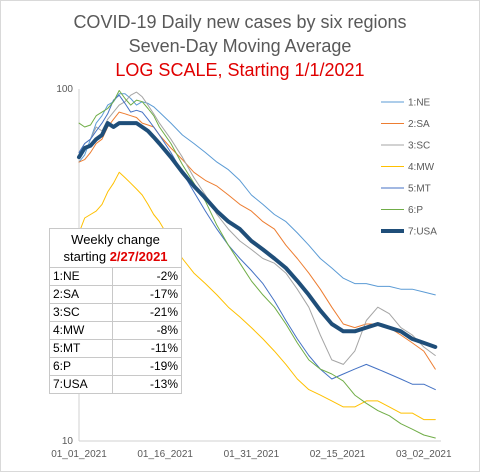 The height and width of the screenshot is (472, 480). What do you see at coordinates (147, 312) in the screenshot?
I see `row-value: -21%` at bounding box center [147, 312].